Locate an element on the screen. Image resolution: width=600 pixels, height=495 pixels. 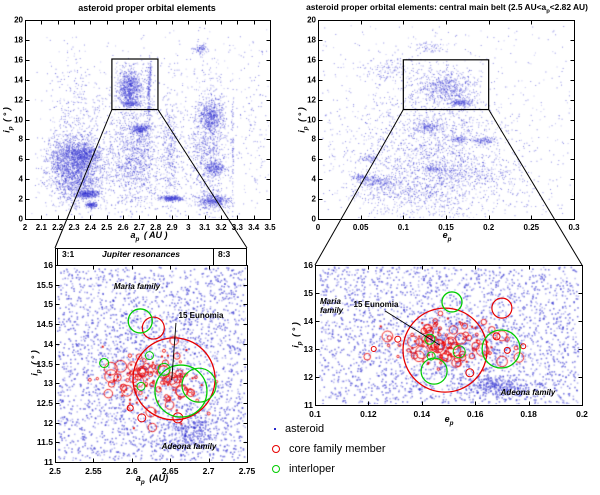
x-tick-label: 3 is located at coordinates (188, 227).